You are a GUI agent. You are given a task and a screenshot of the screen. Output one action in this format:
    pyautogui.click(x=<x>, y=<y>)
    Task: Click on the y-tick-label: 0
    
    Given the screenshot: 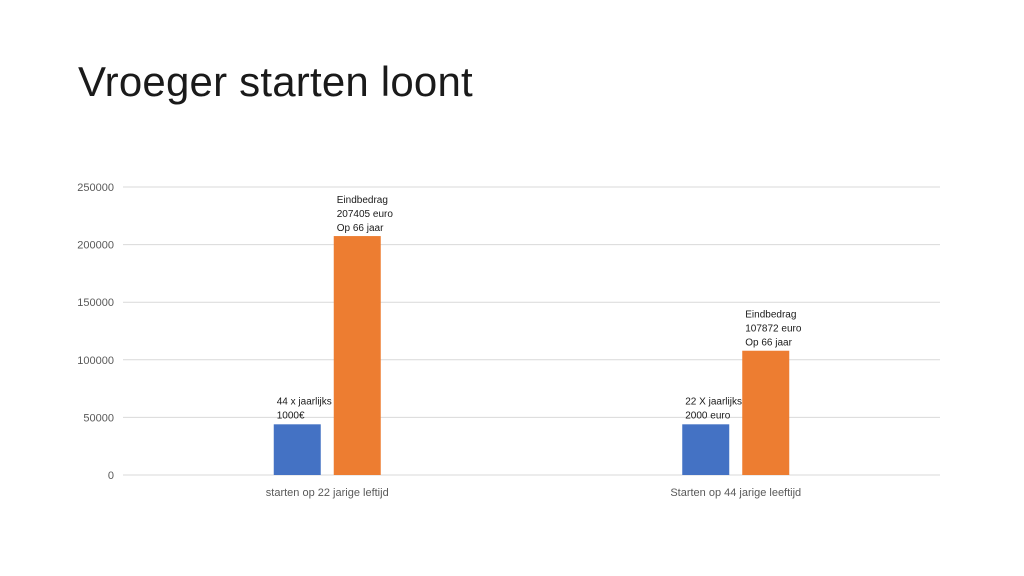 What is the action you would take?
    pyautogui.click(x=111, y=476)
    